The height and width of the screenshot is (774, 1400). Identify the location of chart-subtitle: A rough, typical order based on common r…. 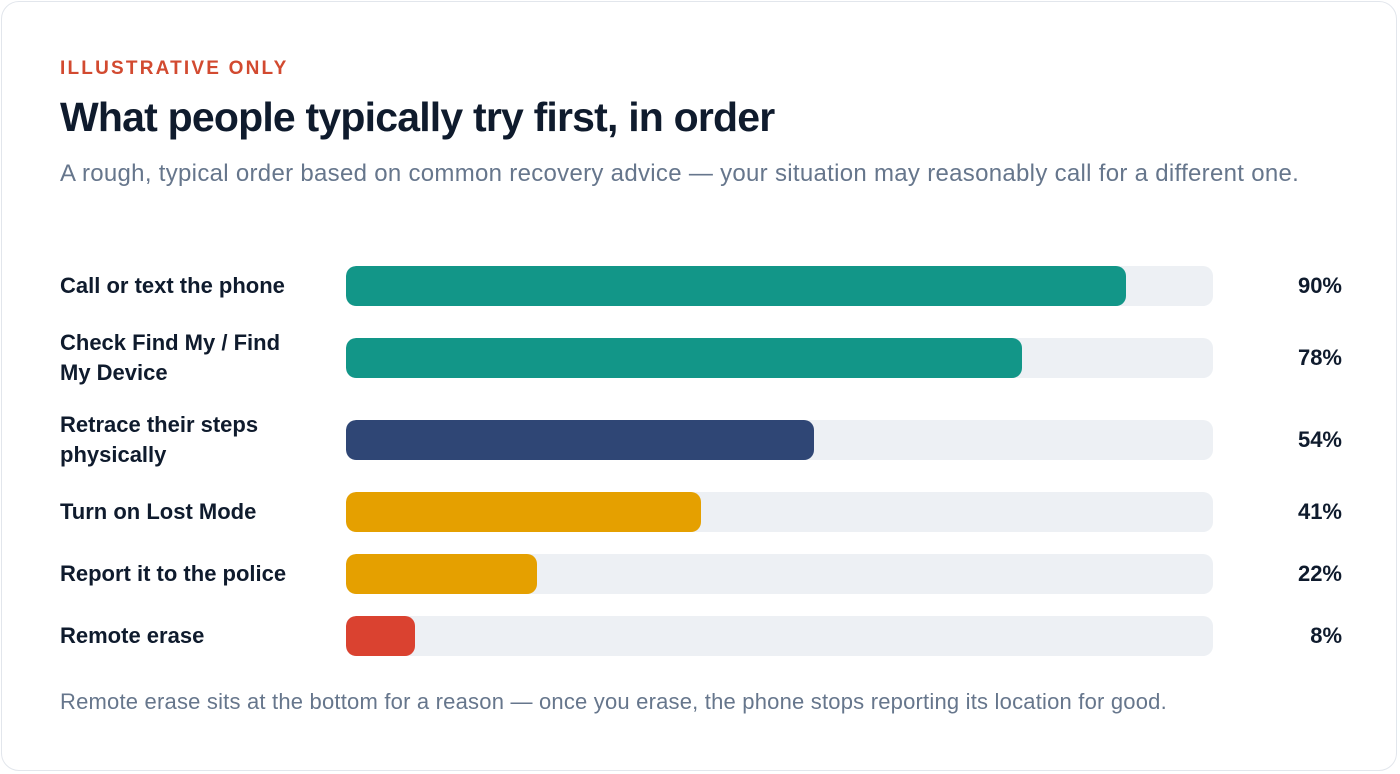
(680, 173).